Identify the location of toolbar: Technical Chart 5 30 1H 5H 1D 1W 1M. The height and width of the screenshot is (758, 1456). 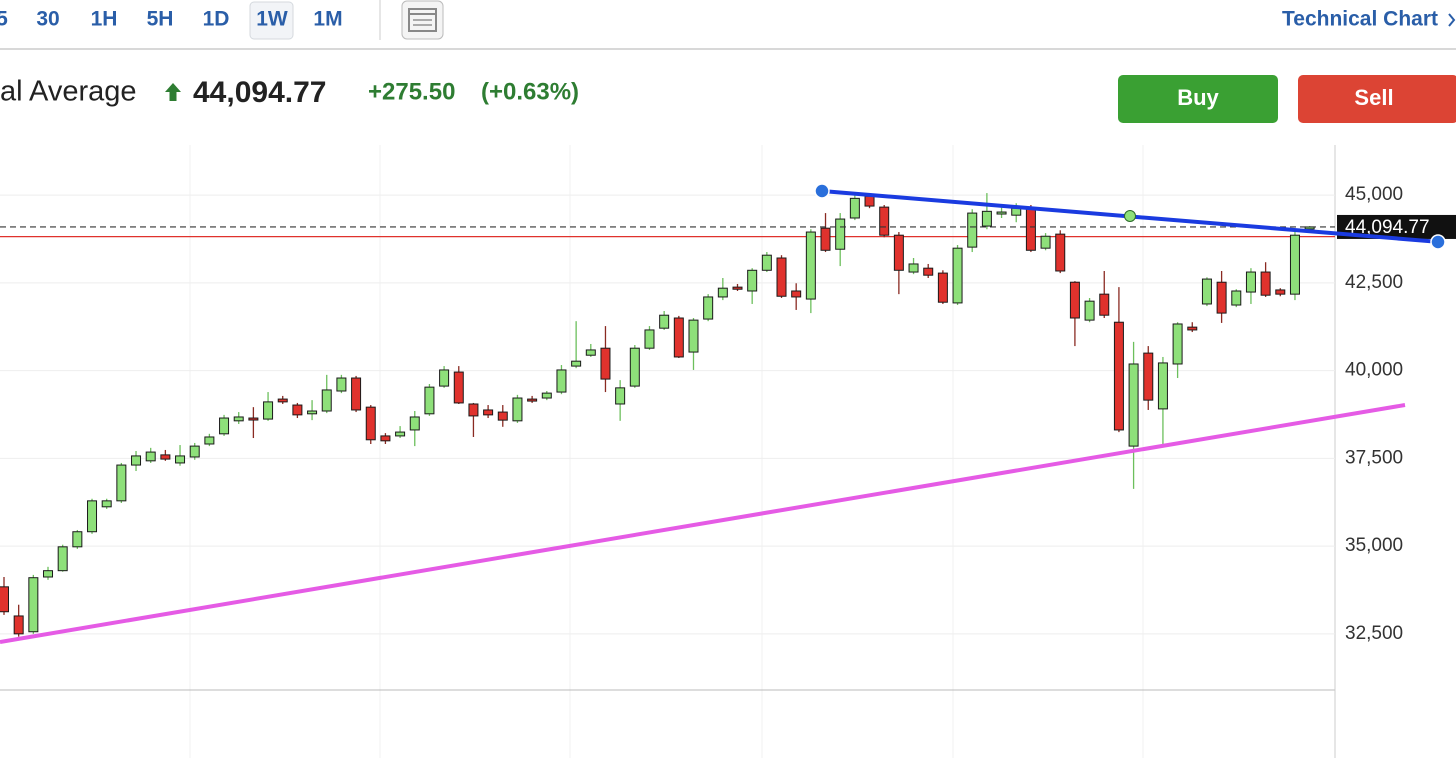
(728, 25).